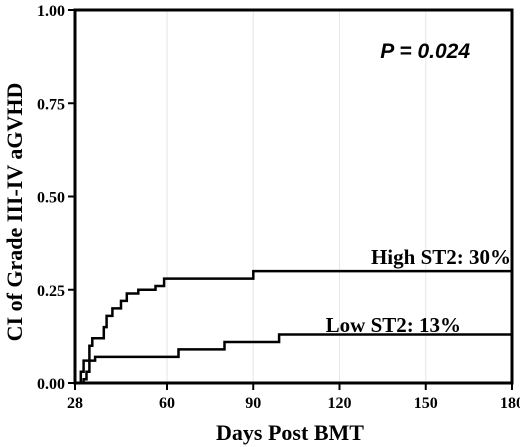 The width and height of the screenshot is (520, 447). What do you see at coordinates (253, 403) in the screenshot?
I see `x-tick-label: 90` at bounding box center [253, 403].